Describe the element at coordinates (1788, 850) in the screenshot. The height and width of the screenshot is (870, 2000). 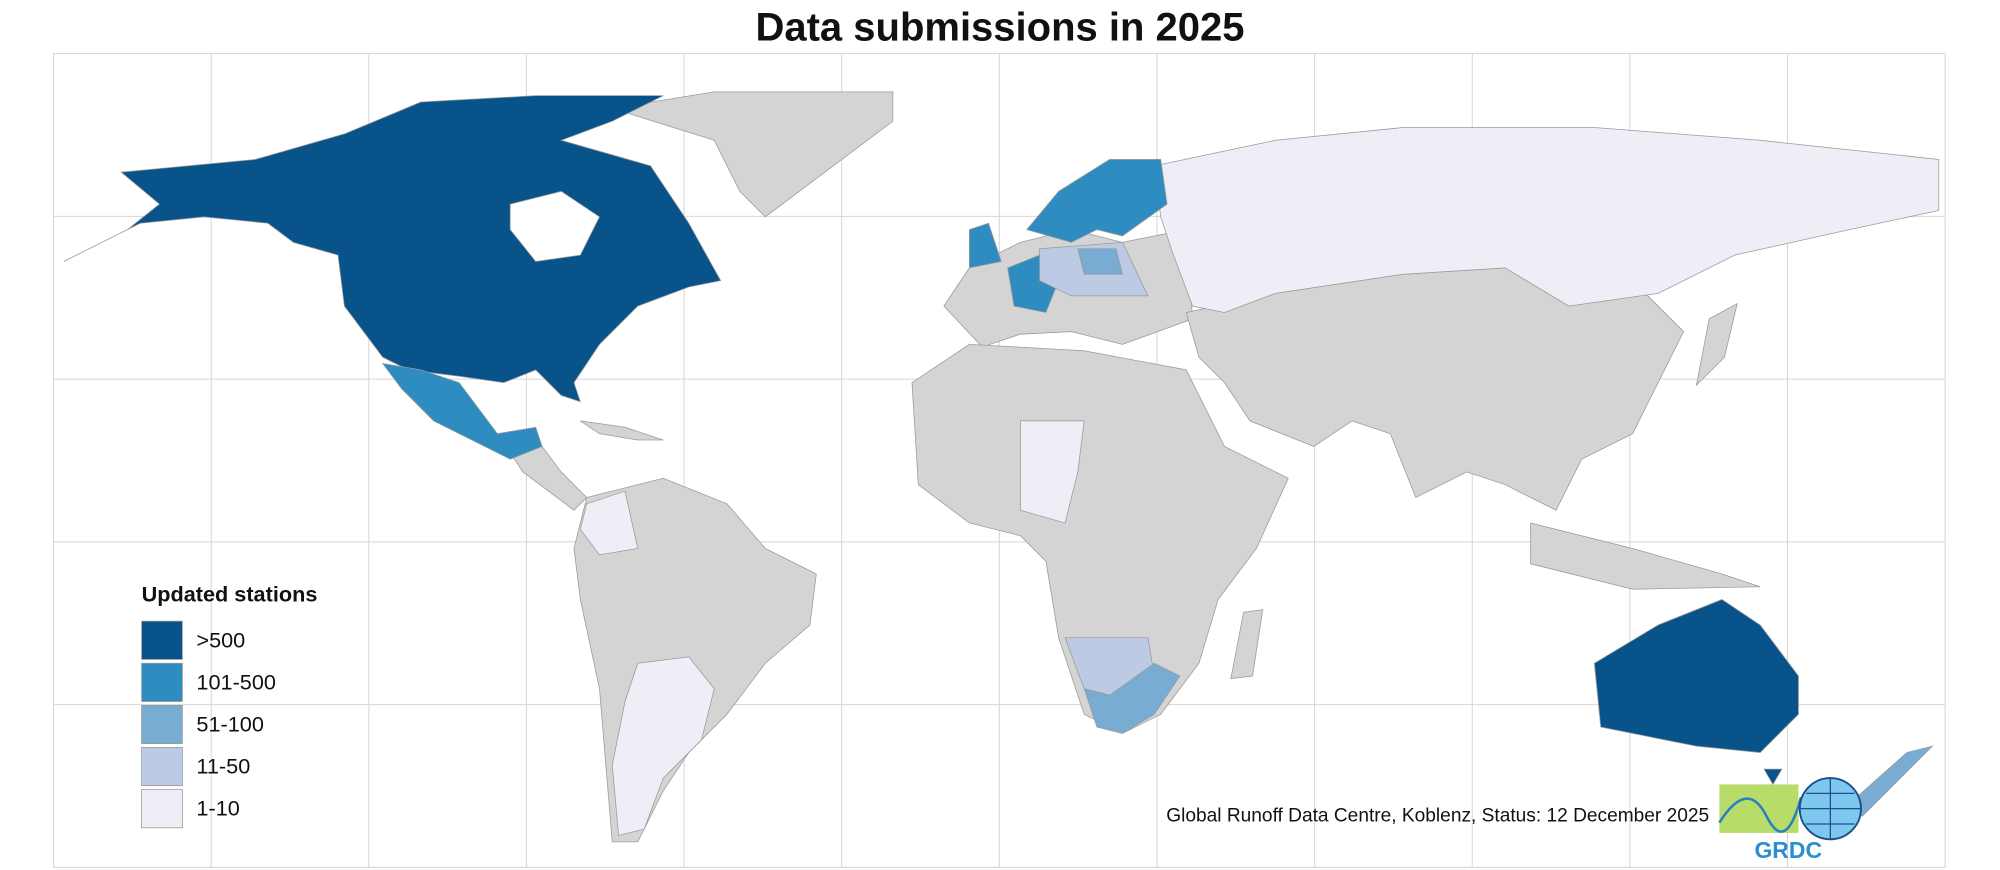
I see `logo-text: GRDC` at that location.